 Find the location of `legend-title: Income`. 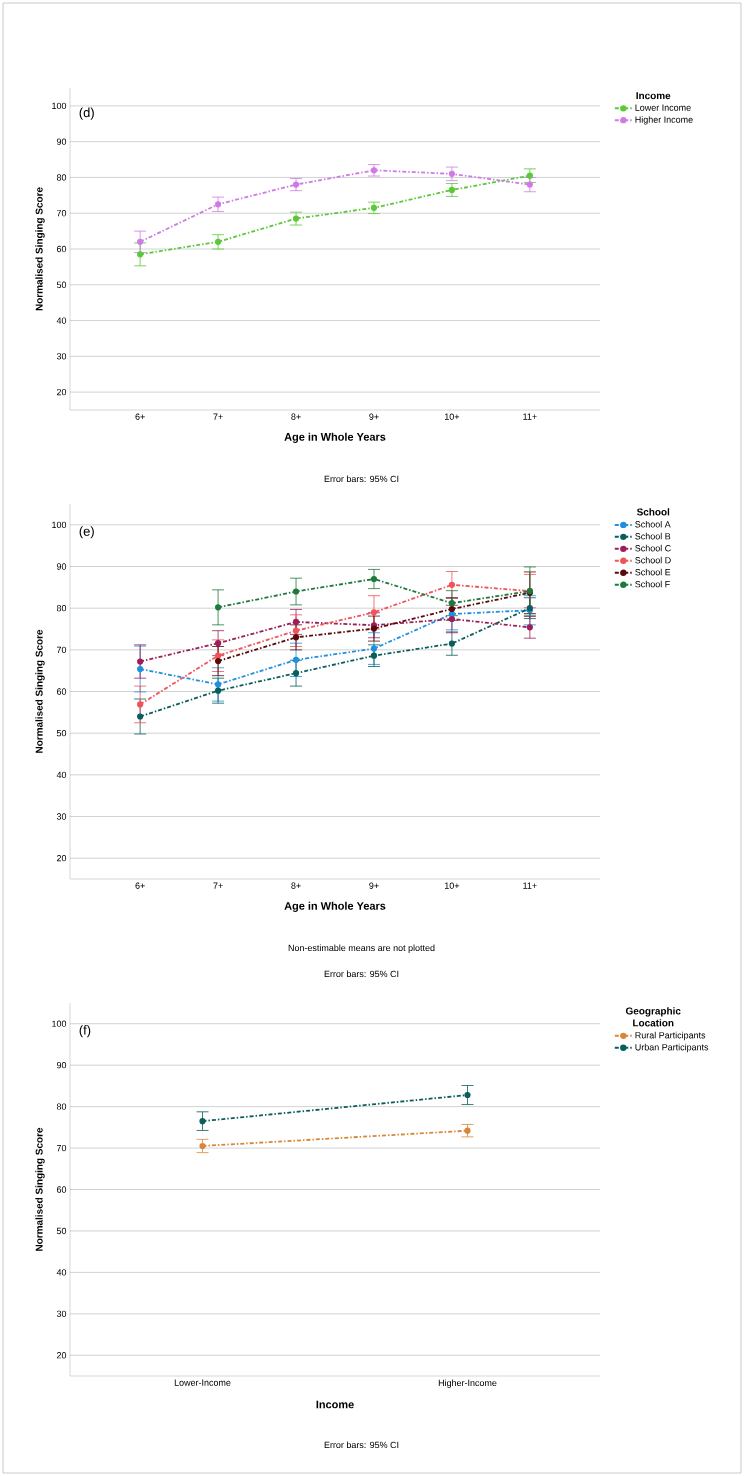

legend-title: Income is located at coordinates (653, 96).